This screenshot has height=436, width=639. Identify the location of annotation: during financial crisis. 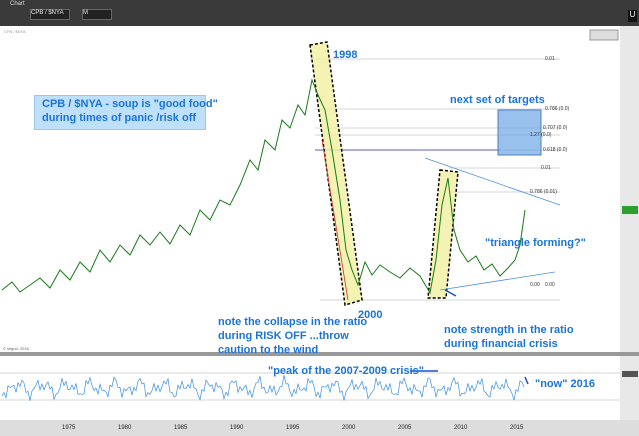
(501, 344).